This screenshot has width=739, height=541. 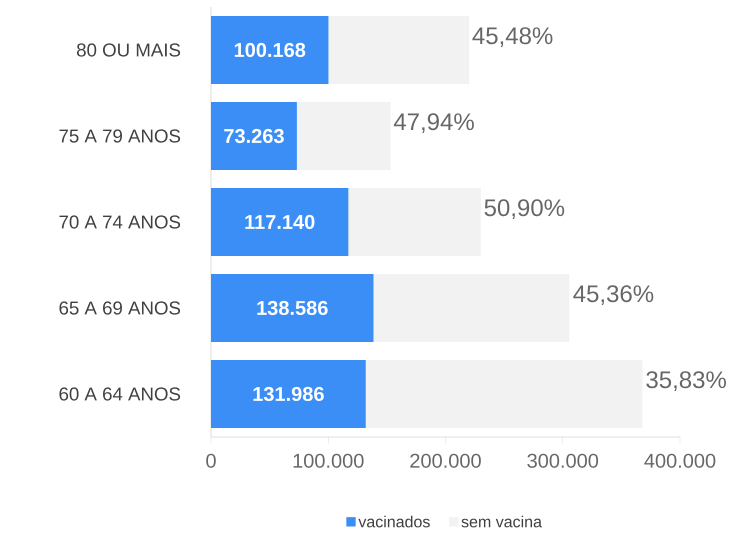 I want to click on x-tick-label: 0, so click(x=211, y=461).